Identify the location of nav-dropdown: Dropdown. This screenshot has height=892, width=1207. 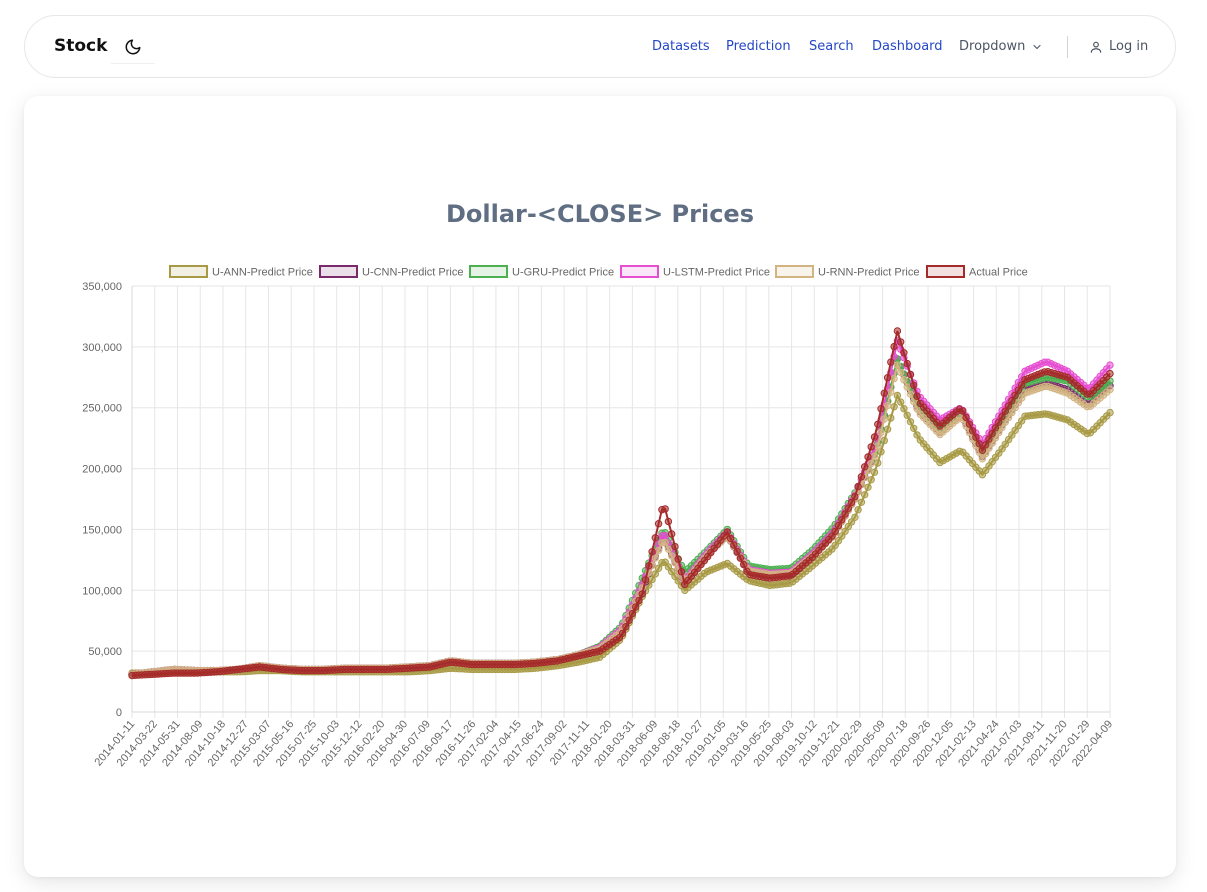
(1001, 46).